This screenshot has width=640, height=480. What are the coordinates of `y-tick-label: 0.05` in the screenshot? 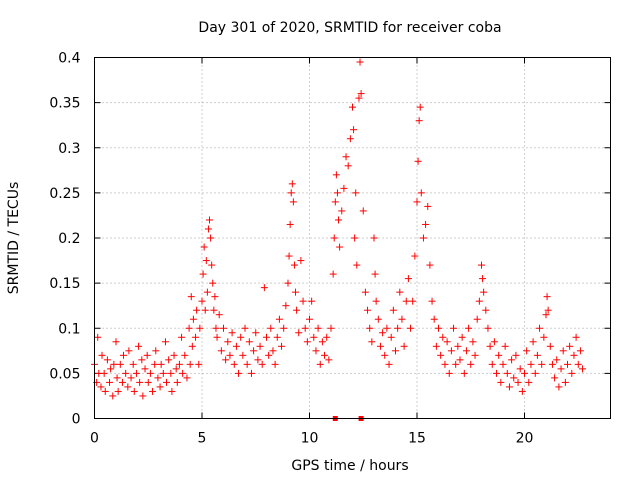 It's located at (64, 374).